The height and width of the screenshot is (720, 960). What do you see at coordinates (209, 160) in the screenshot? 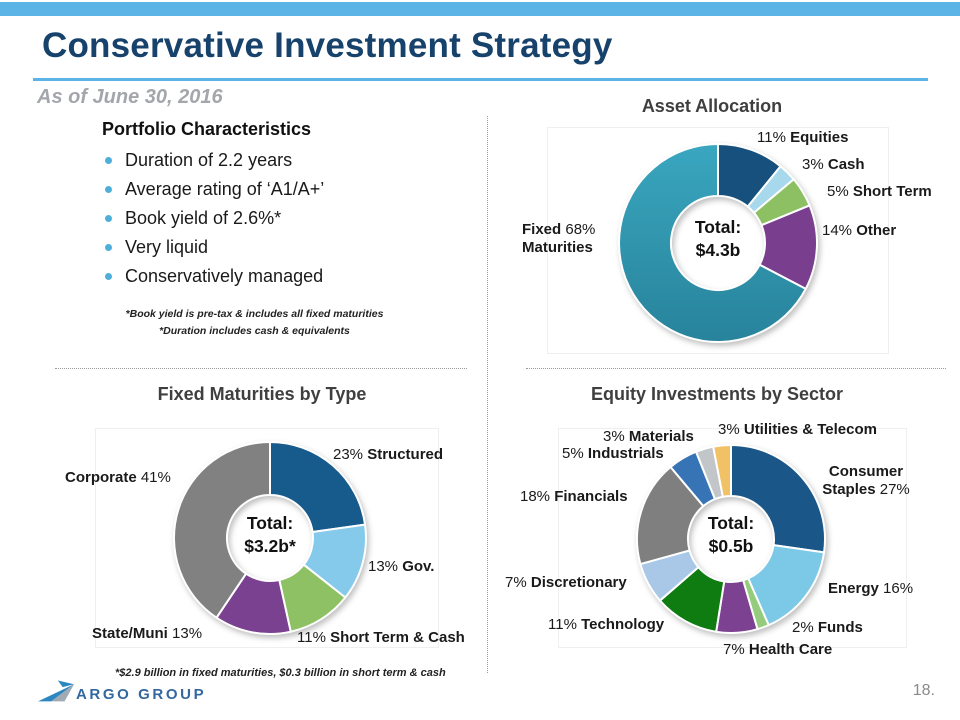
I see `bullet-text: Duration of 2.2 years` at bounding box center [209, 160].